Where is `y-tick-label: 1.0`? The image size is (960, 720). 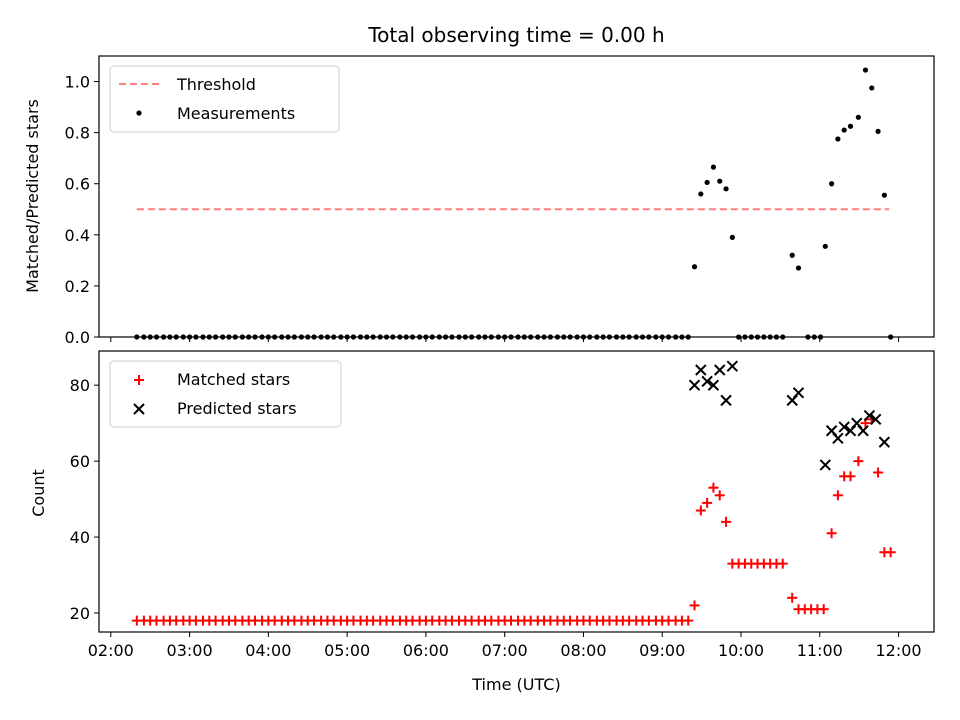 y-tick-label: 1.0 is located at coordinates (77, 82).